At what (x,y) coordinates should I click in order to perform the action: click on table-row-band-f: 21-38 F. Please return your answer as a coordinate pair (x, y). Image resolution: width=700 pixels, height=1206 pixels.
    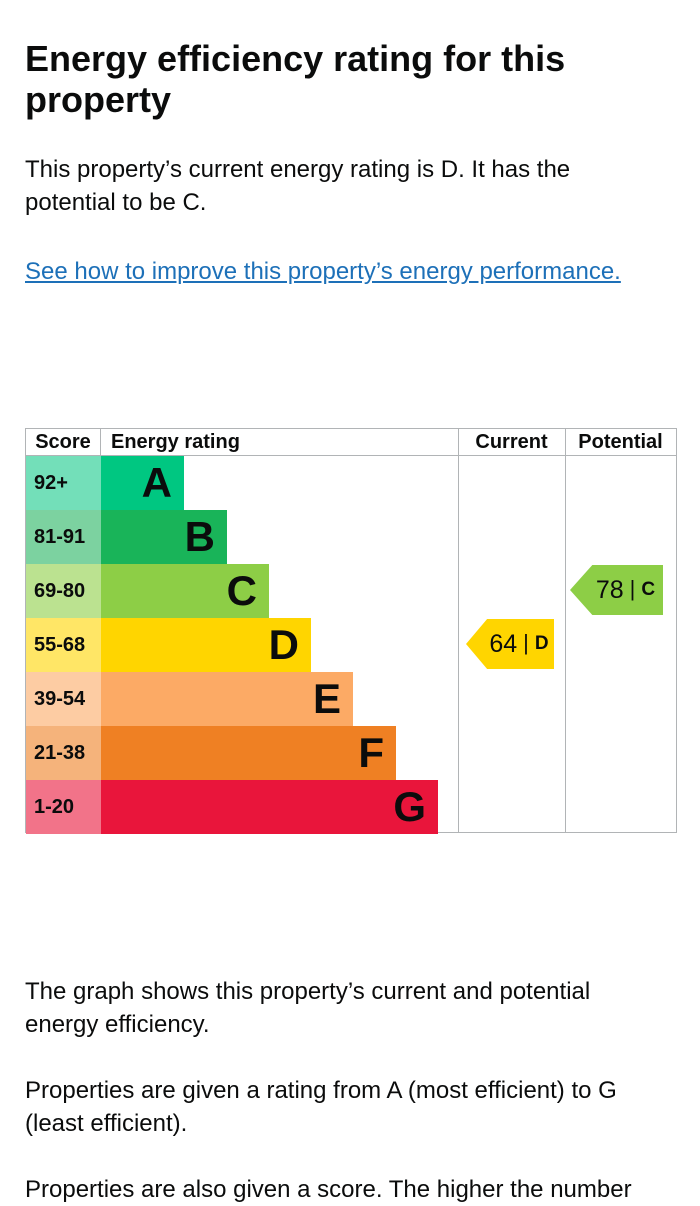
    Looking at the image, I should click on (351, 753).